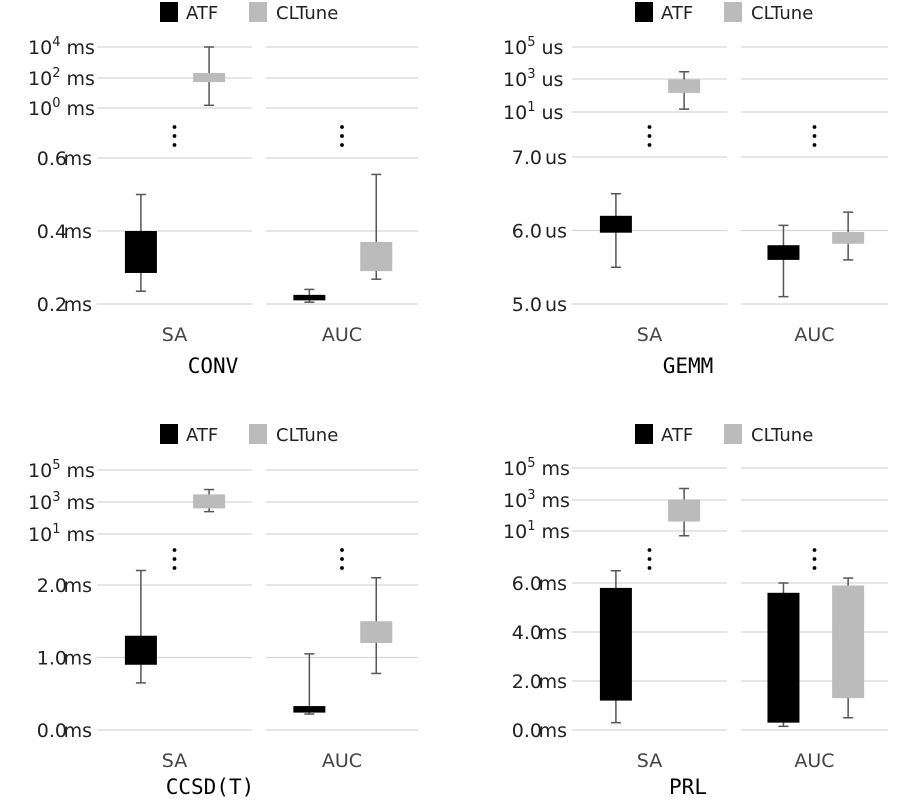 Image resolution: width=898 pixels, height=809 pixels. Describe the element at coordinates (527, 158) in the screenshot. I see `y-tick-label: 7.0` at that location.